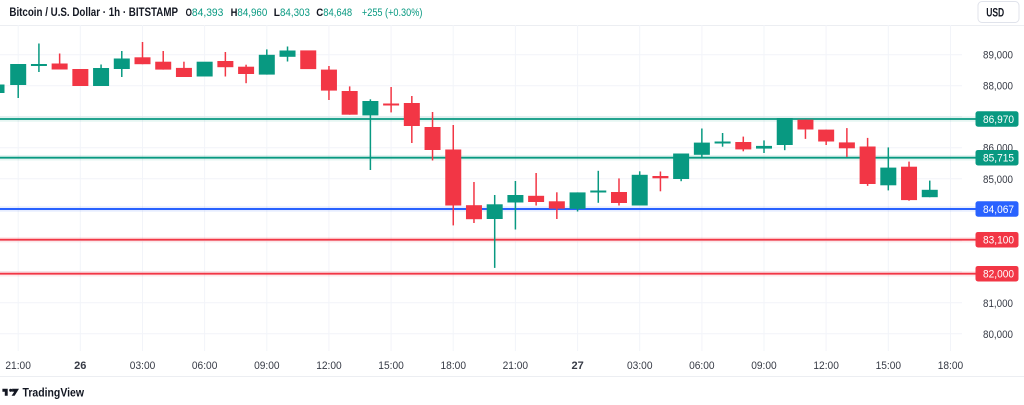 Image resolution: width=1024 pixels, height=405 pixels. I want to click on svg-text: O, so click(189, 13).